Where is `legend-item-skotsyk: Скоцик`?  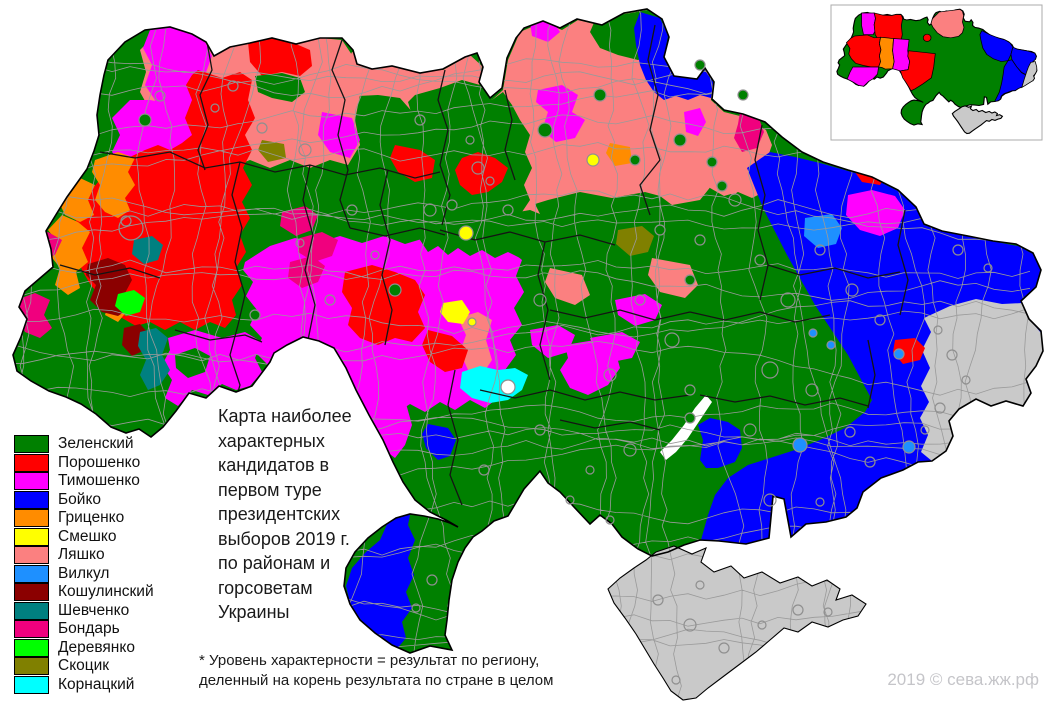
legend-item-skotsyk: Скоцик is located at coordinates (84, 666).